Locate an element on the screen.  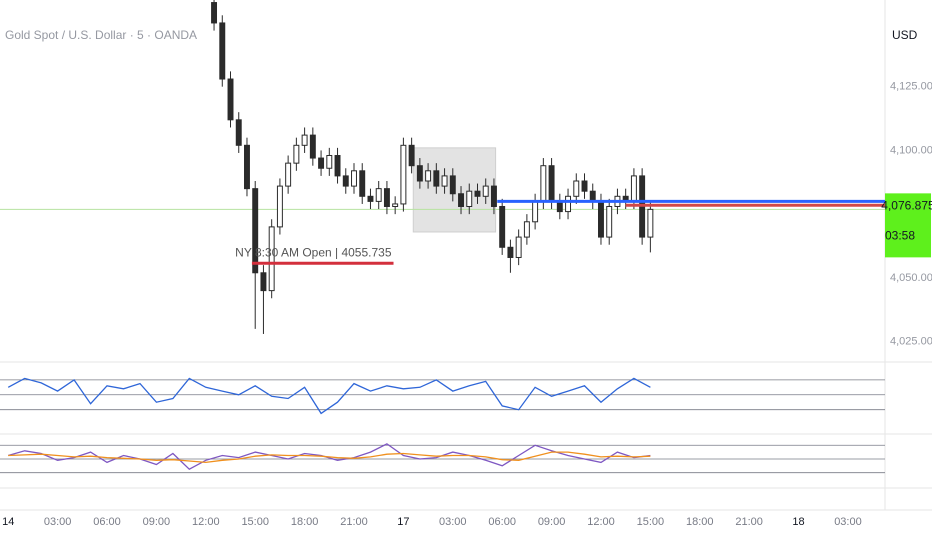
last-price-box is located at coordinates (908, 225).